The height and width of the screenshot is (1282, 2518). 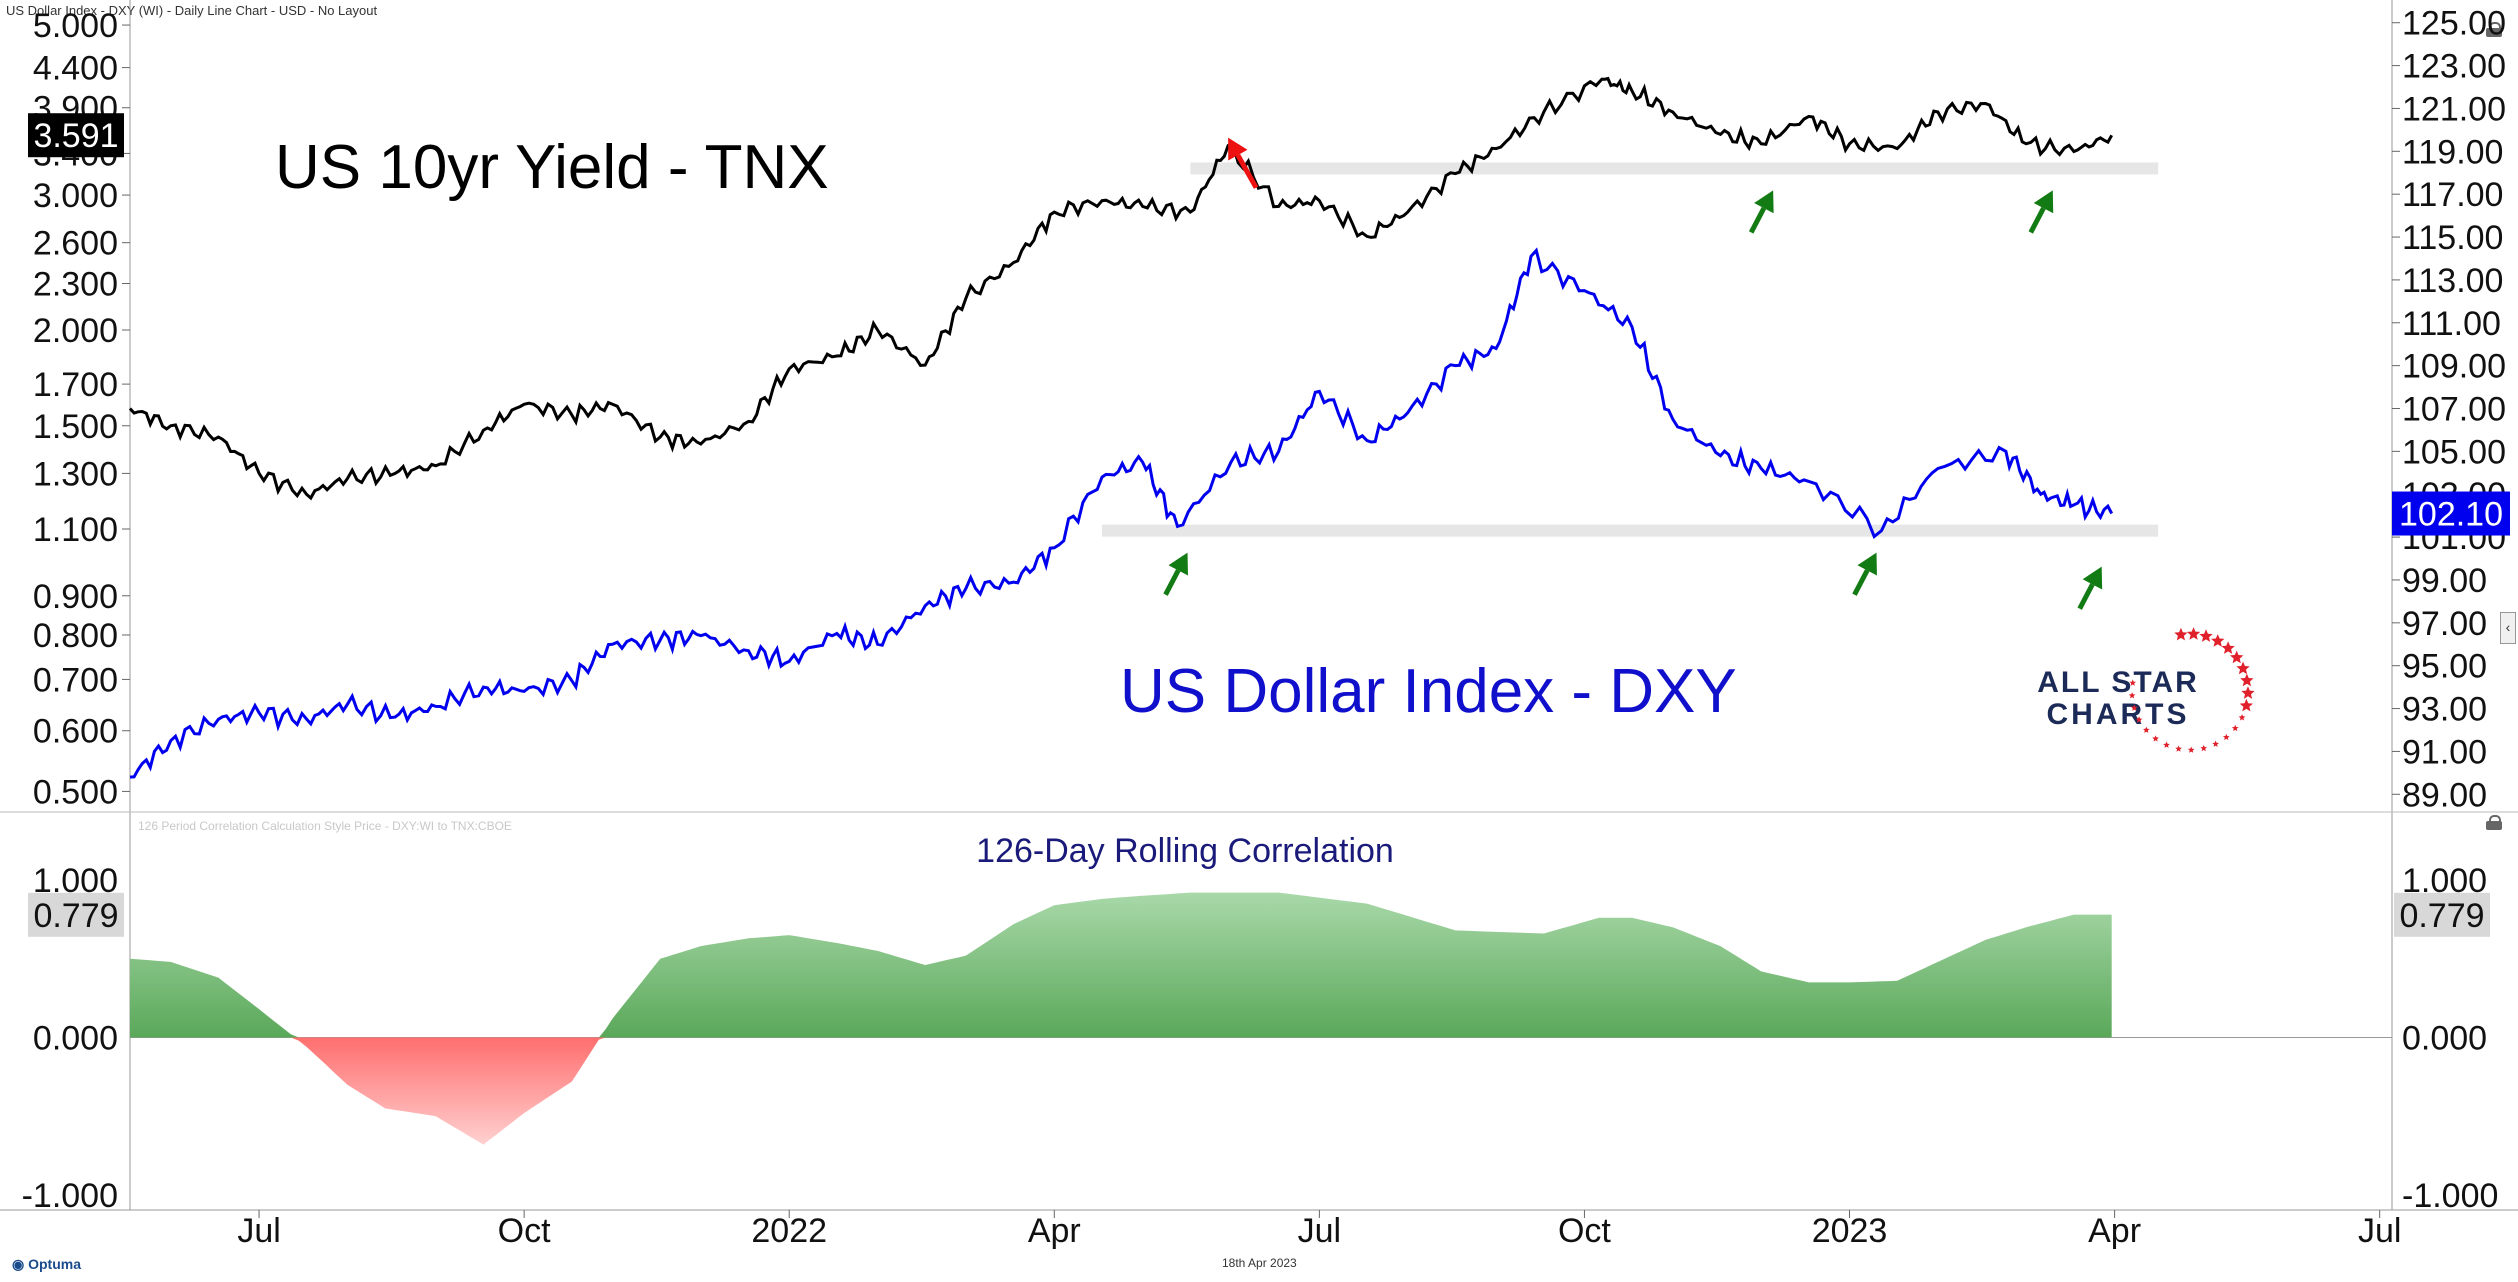 I want to click on tnx-tick-label: 1.300, so click(x=75, y=474).